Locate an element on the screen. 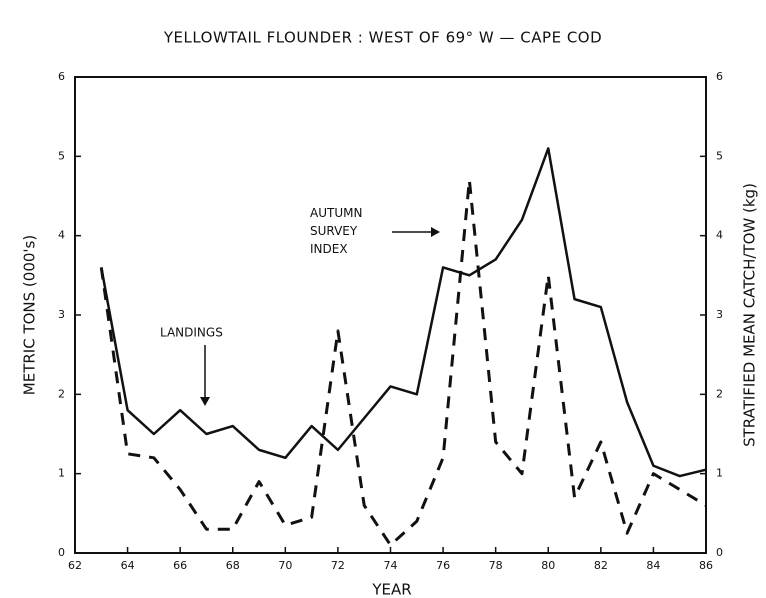 This screenshot has width=766, height=598. y2-tick-label: 6 is located at coordinates (719, 76).